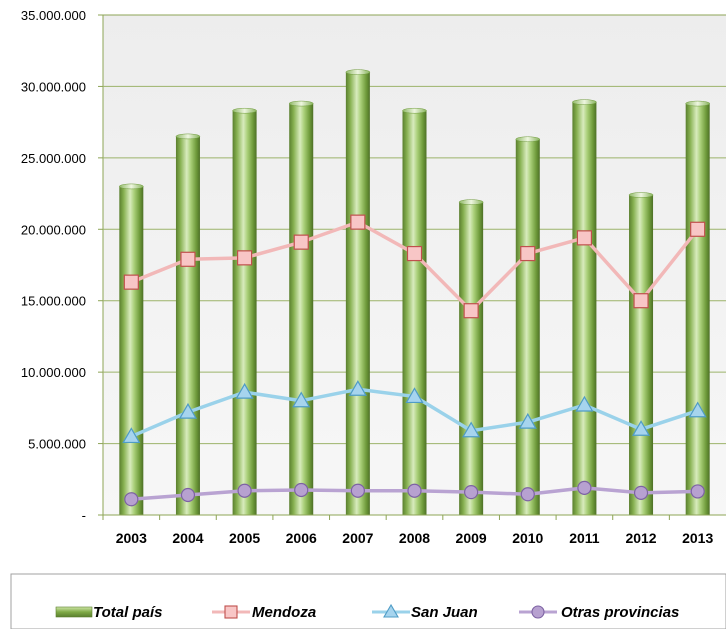  What do you see at coordinates (528, 253) in the screenshot?
I see `point-mendoza-2010` at bounding box center [528, 253].